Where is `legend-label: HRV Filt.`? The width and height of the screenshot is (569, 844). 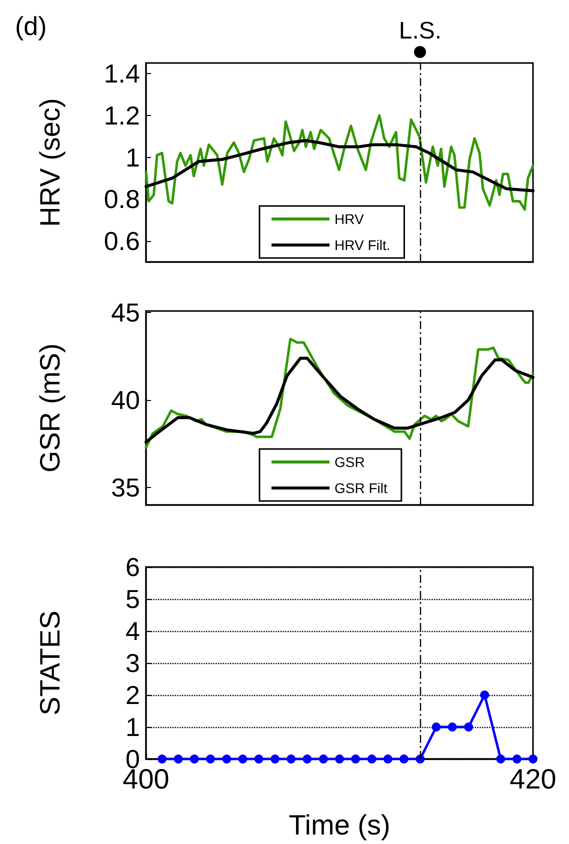
legend-label: HRV Filt. is located at coordinates (362, 245).